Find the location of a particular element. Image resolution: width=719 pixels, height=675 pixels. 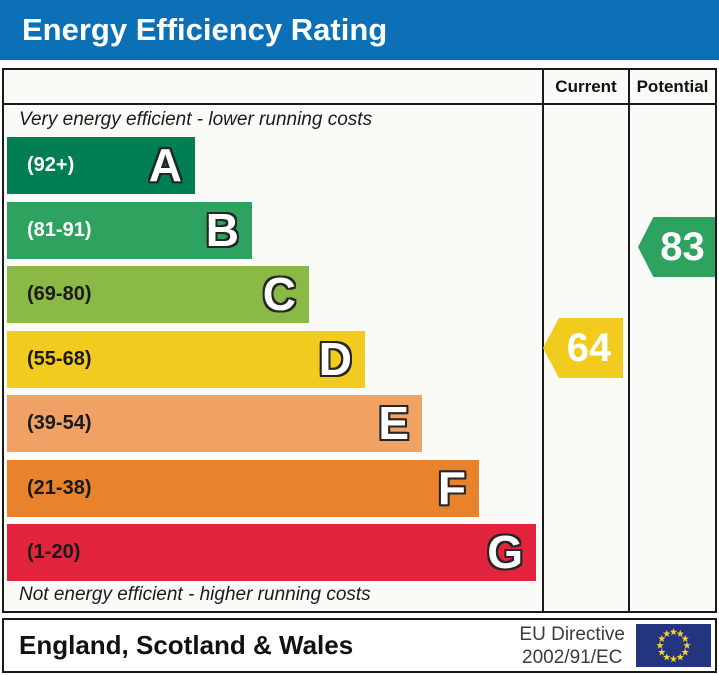

current-column-header: Current is located at coordinates (586, 86).